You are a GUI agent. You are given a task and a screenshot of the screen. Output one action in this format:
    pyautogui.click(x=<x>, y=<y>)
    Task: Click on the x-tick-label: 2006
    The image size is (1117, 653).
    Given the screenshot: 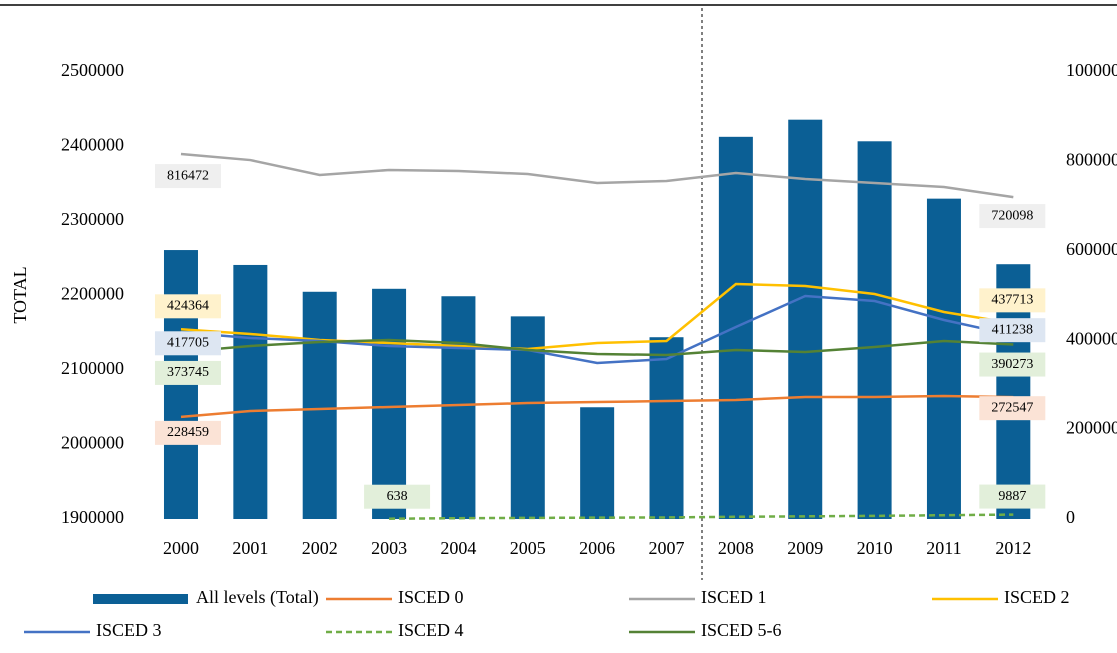 What is the action you would take?
    pyautogui.click(x=597, y=548)
    